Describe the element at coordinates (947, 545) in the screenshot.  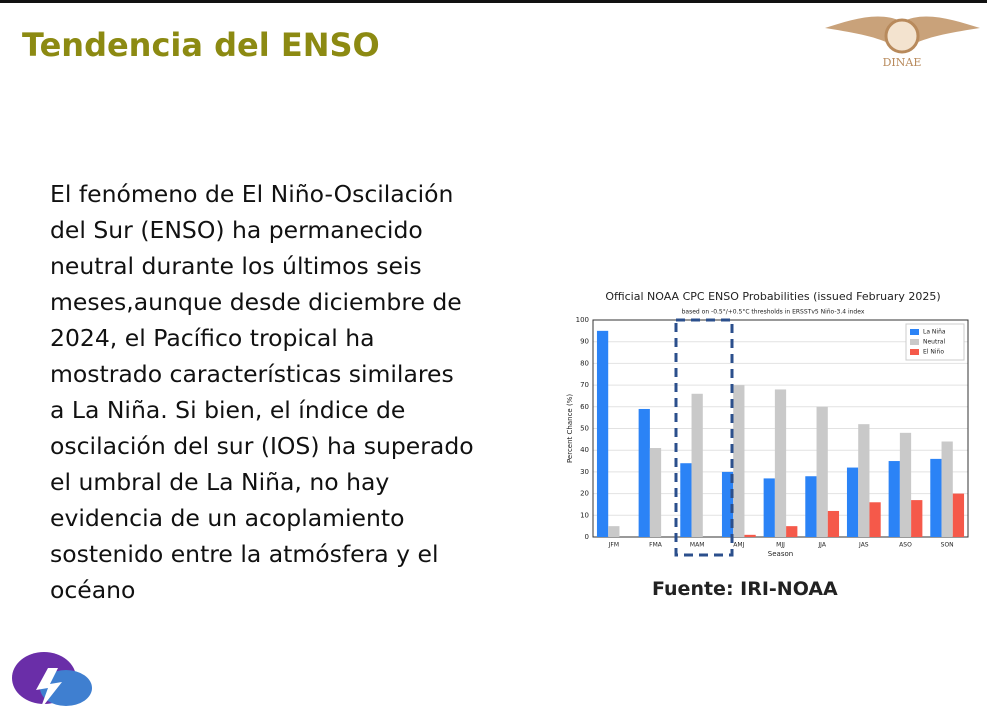
I see `x-tick-label: SON` at that location.